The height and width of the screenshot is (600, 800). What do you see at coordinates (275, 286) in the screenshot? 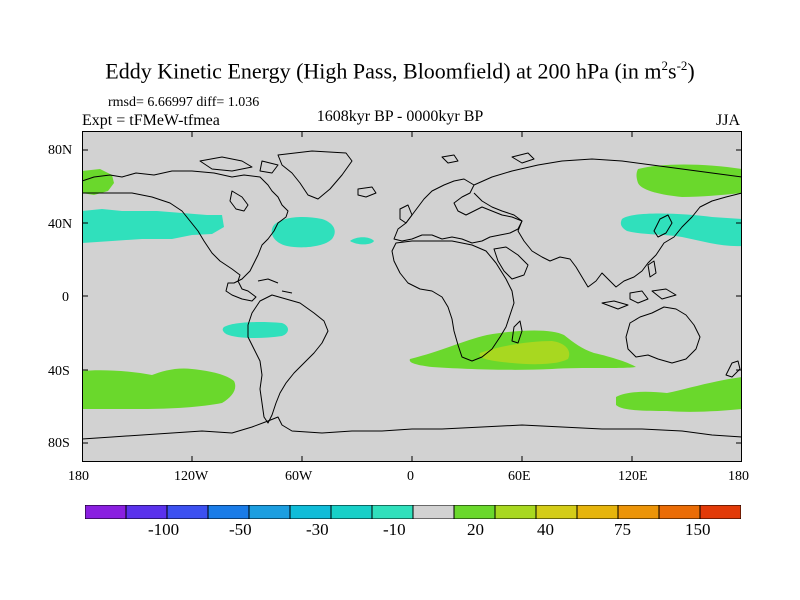
I see `coast-caribbean` at bounding box center [275, 286].